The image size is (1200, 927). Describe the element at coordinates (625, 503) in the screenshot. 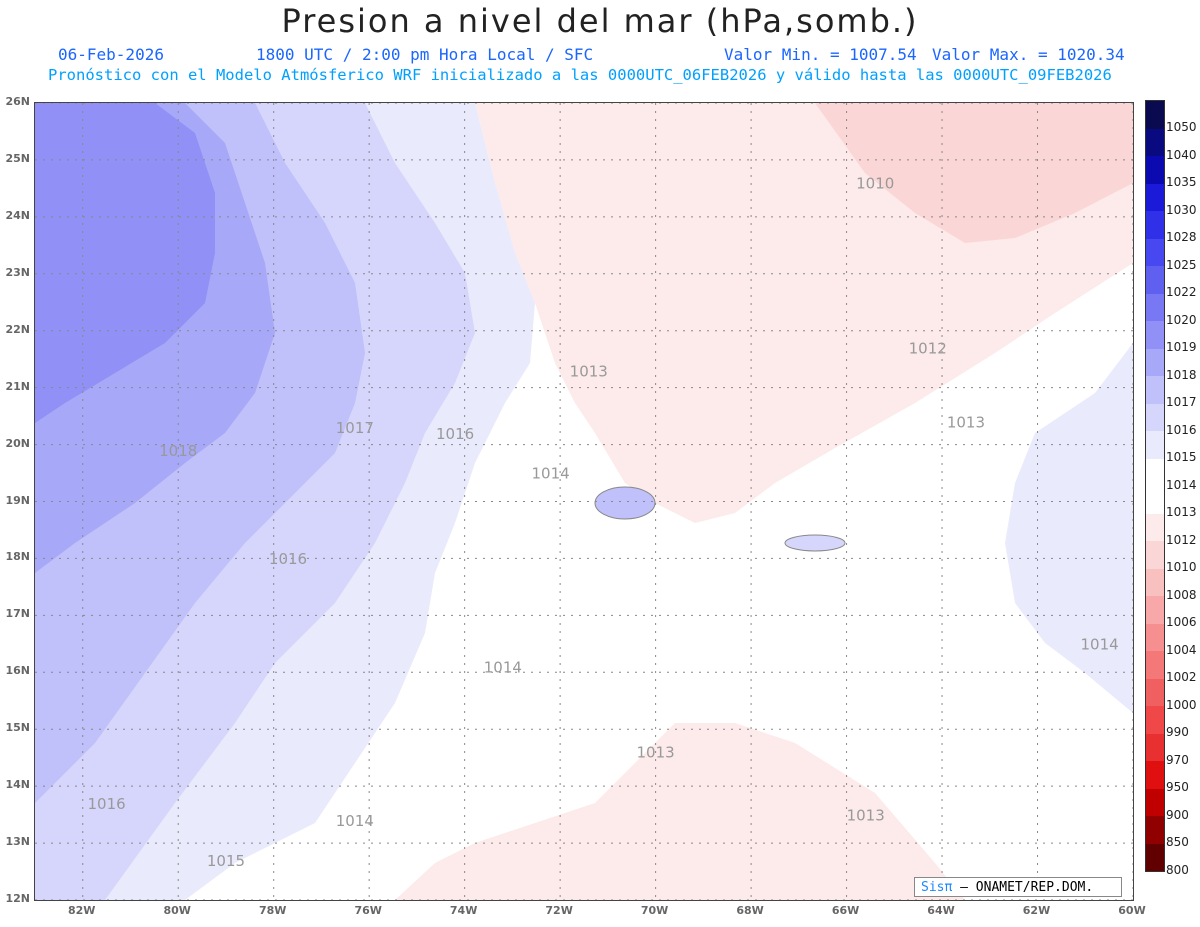

I see `low-center-hispaniola` at that location.